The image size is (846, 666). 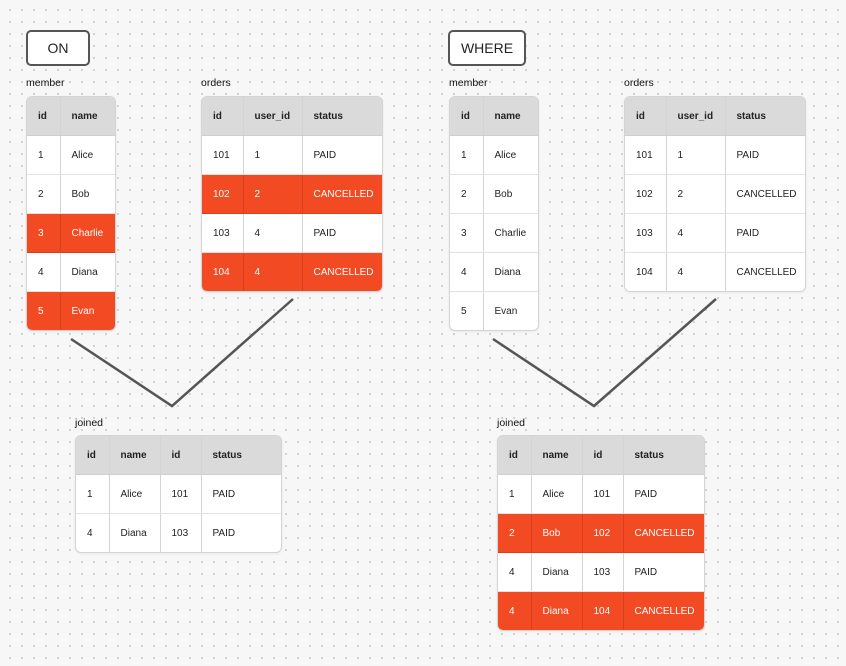 What do you see at coordinates (487, 48) in the screenshot?
I see `where-badge: WHERE` at bounding box center [487, 48].